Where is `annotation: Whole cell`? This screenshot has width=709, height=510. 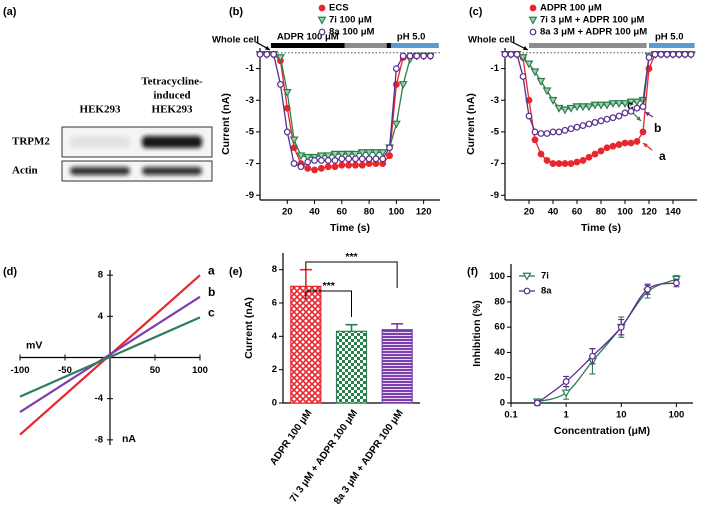 annotation: Whole cell is located at coordinates (491, 40).